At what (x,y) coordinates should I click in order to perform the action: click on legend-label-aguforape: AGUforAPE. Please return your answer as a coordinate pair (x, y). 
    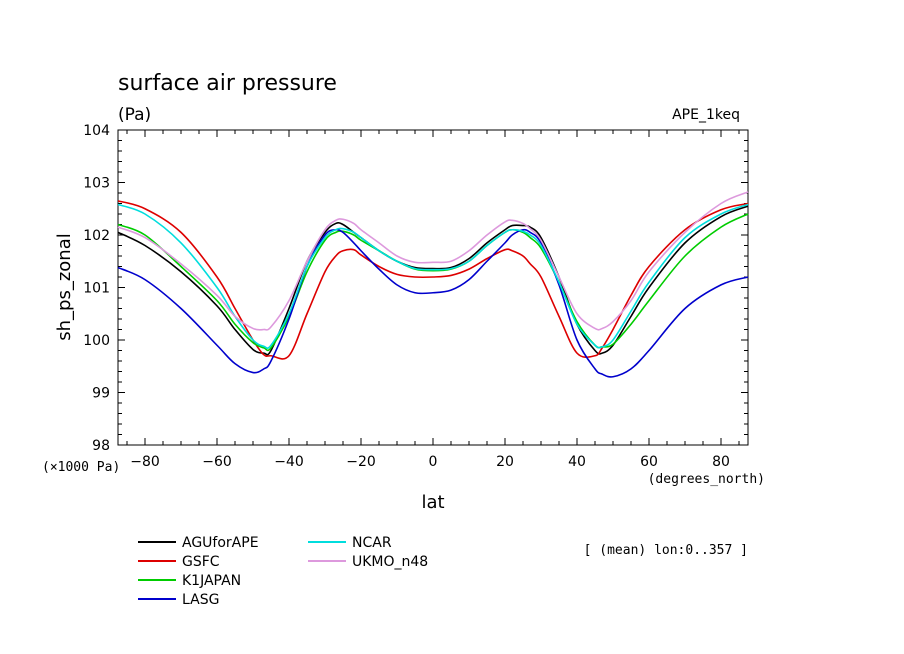
    Looking at the image, I should click on (220, 543).